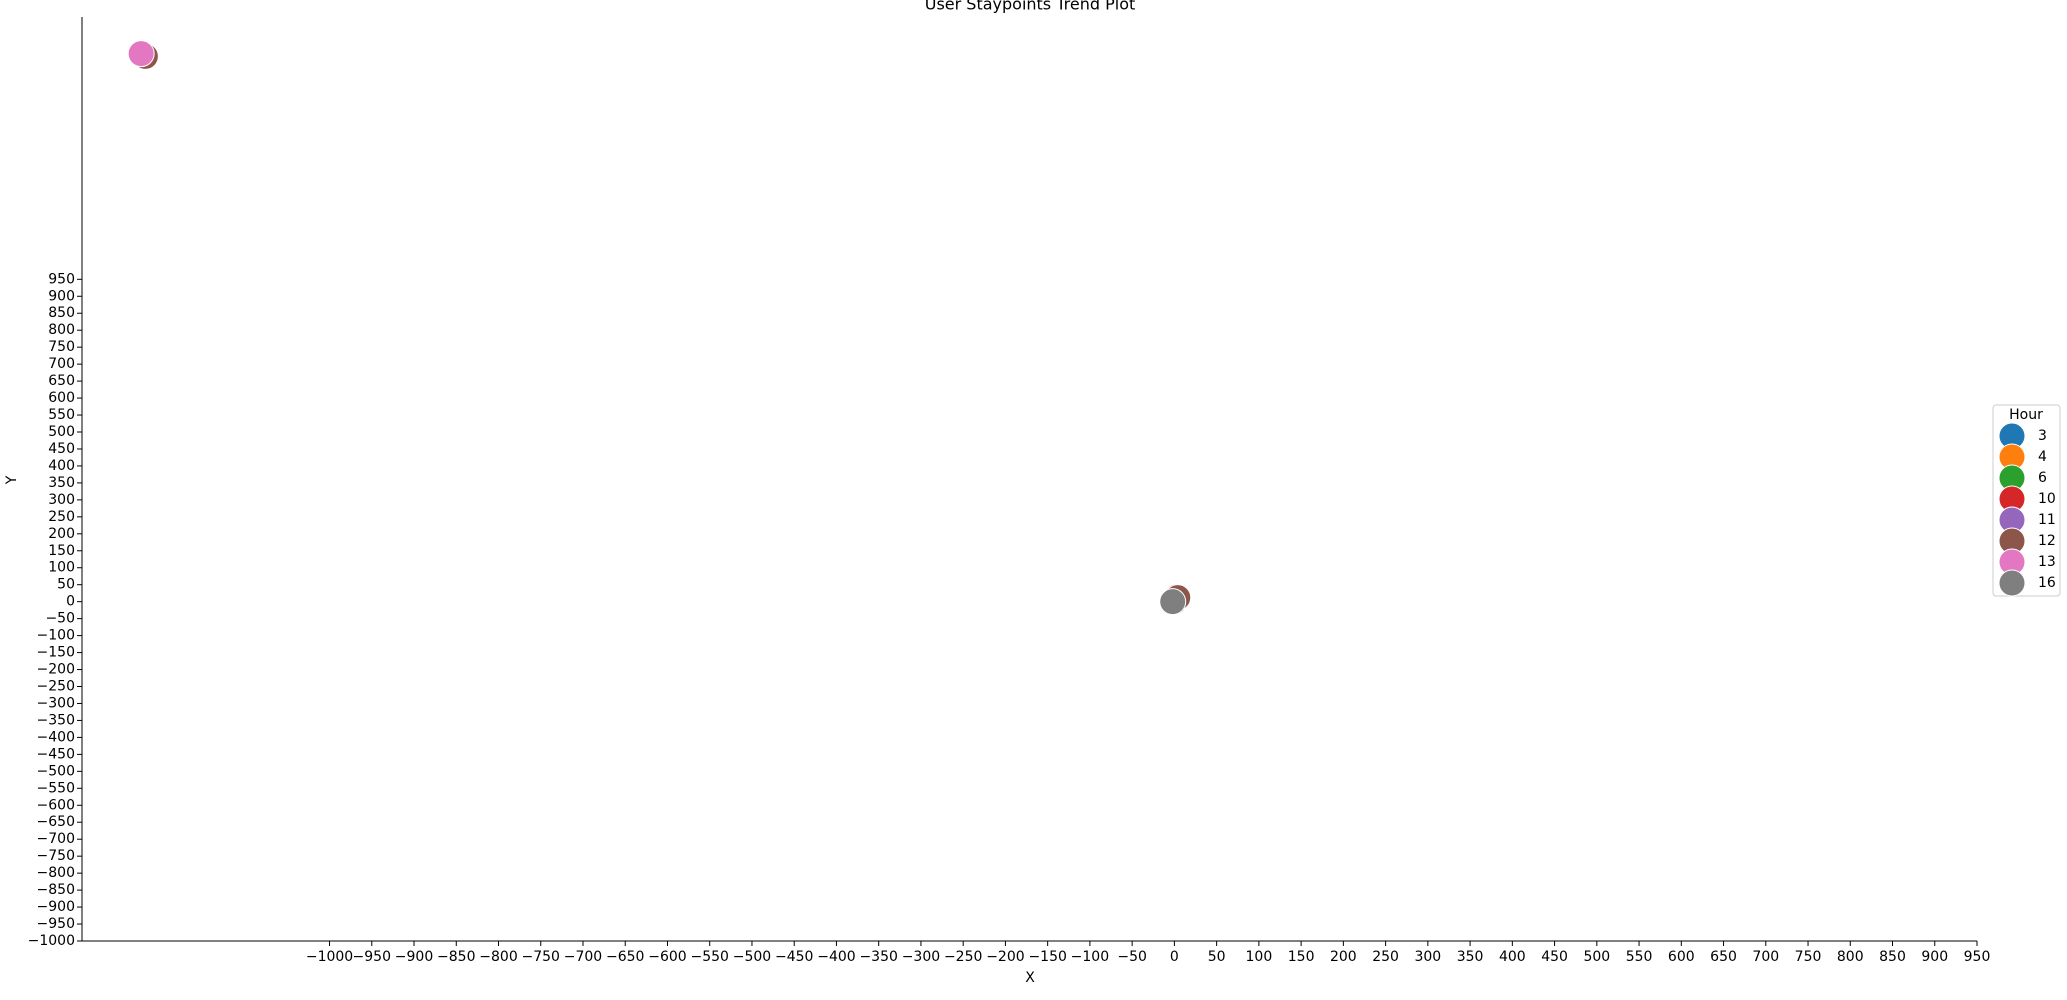 The image size is (2067, 1000). I want to click on y-tick-label: 50, so click(66, 585).